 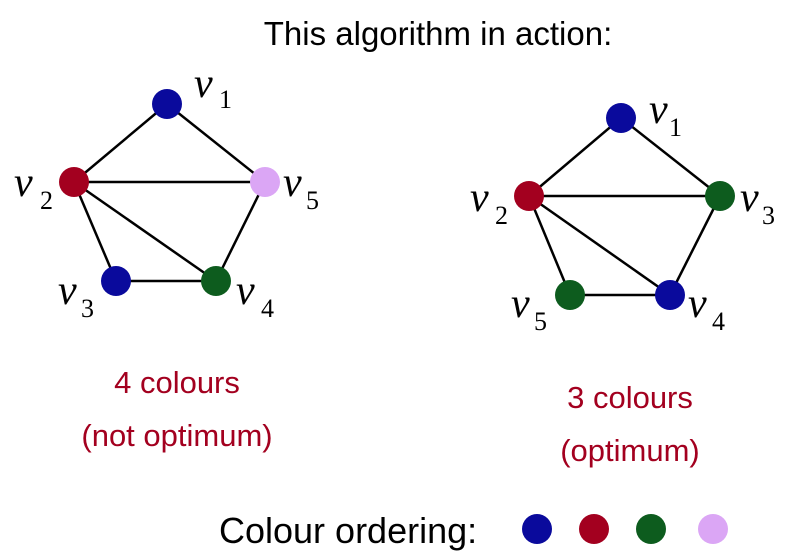 I want to click on edge-right-v1-v2, so click(x=575, y=157).